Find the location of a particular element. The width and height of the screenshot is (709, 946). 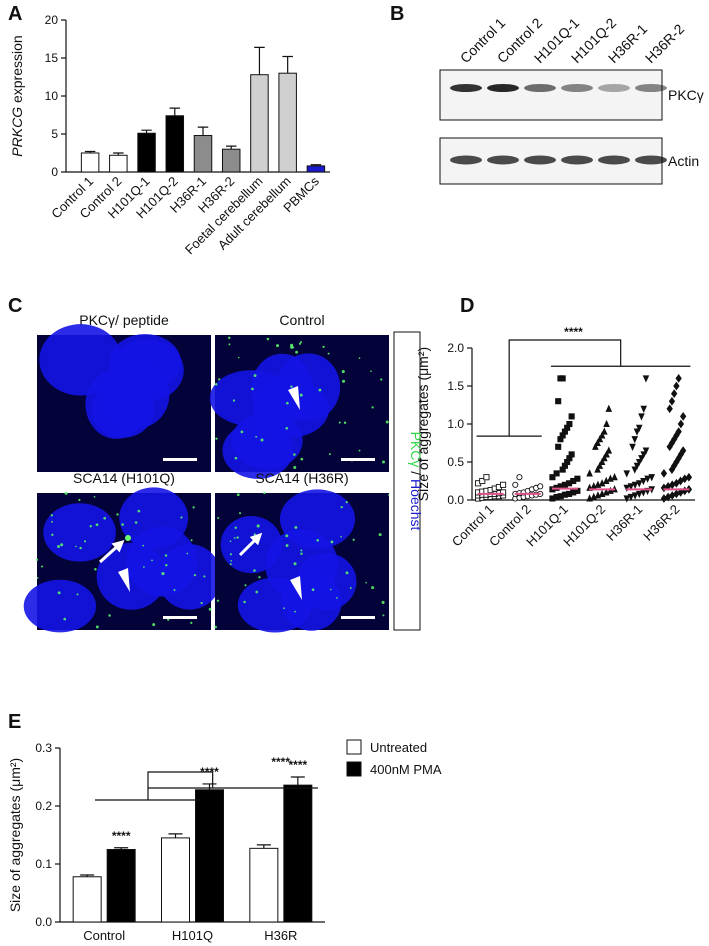

y-tick-label: 20 is located at coordinates (52, 20).